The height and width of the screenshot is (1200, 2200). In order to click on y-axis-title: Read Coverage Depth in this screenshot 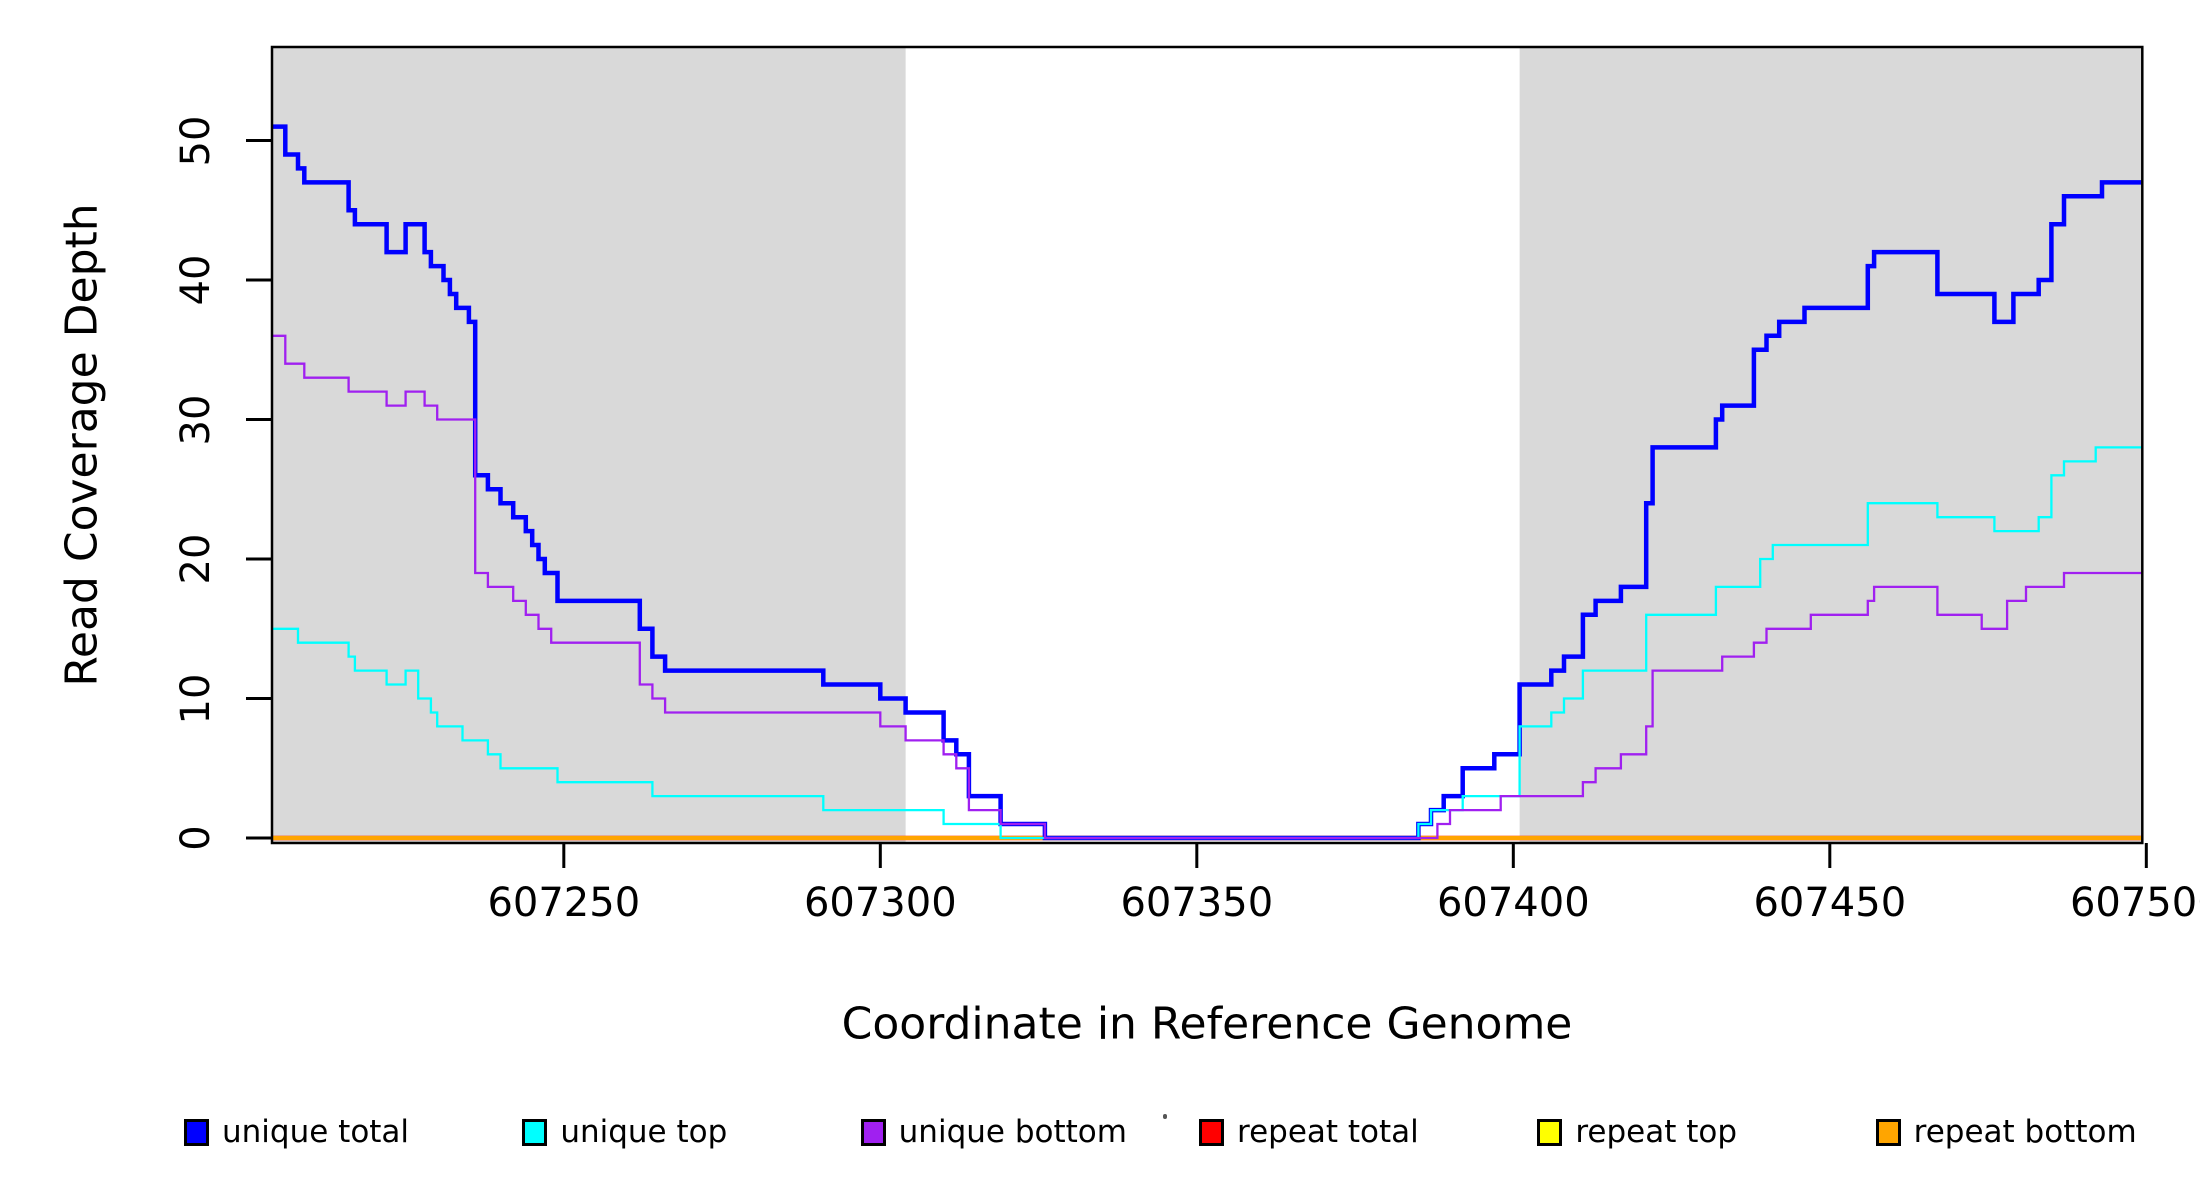, I will do `click(82, 445)`.